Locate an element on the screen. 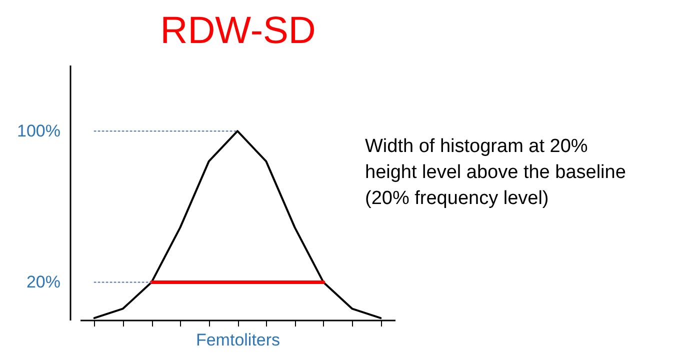 This screenshot has width=700, height=362. chart-title: RDW-SD is located at coordinates (238, 31).